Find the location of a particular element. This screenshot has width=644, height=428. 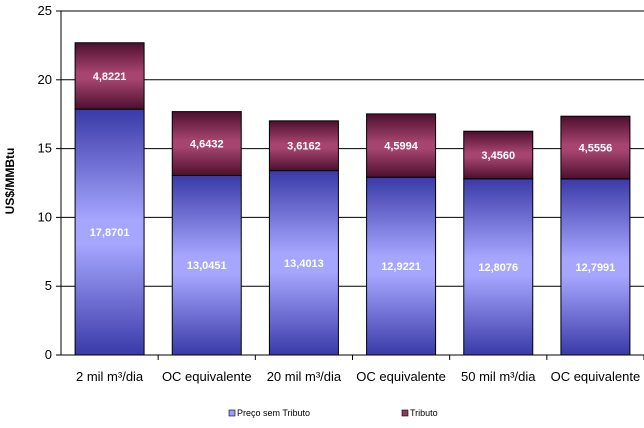

y-tick-label: 0 is located at coordinates (48, 354).